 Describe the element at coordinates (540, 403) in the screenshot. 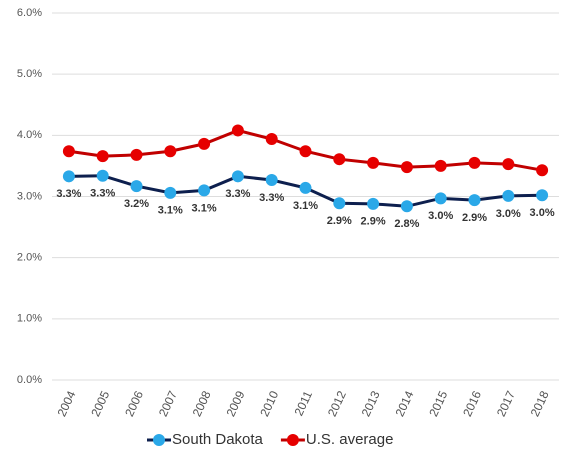

I see `x-tick-label: 2018` at that location.